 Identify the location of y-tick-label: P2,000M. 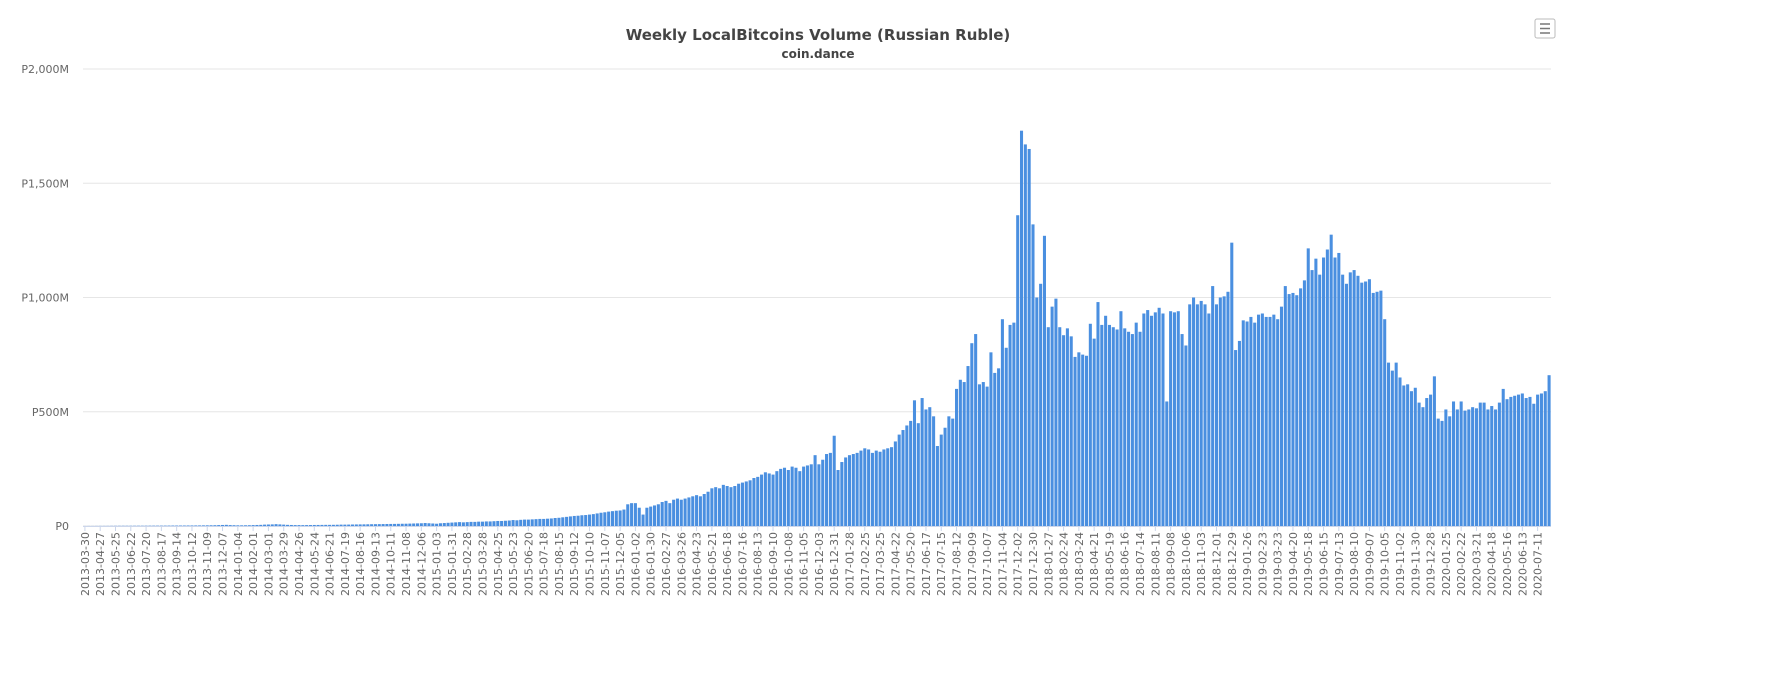
(45, 69).